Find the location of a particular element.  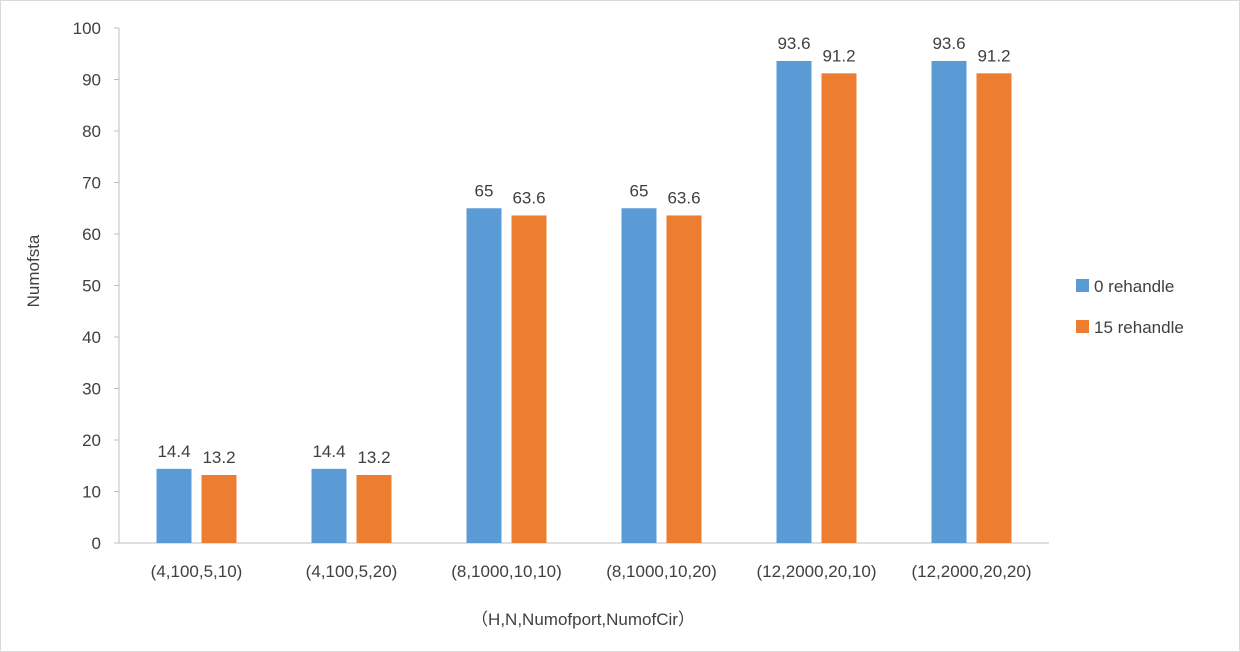

y-tick-label: 10 is located at coordinates (91, 492).